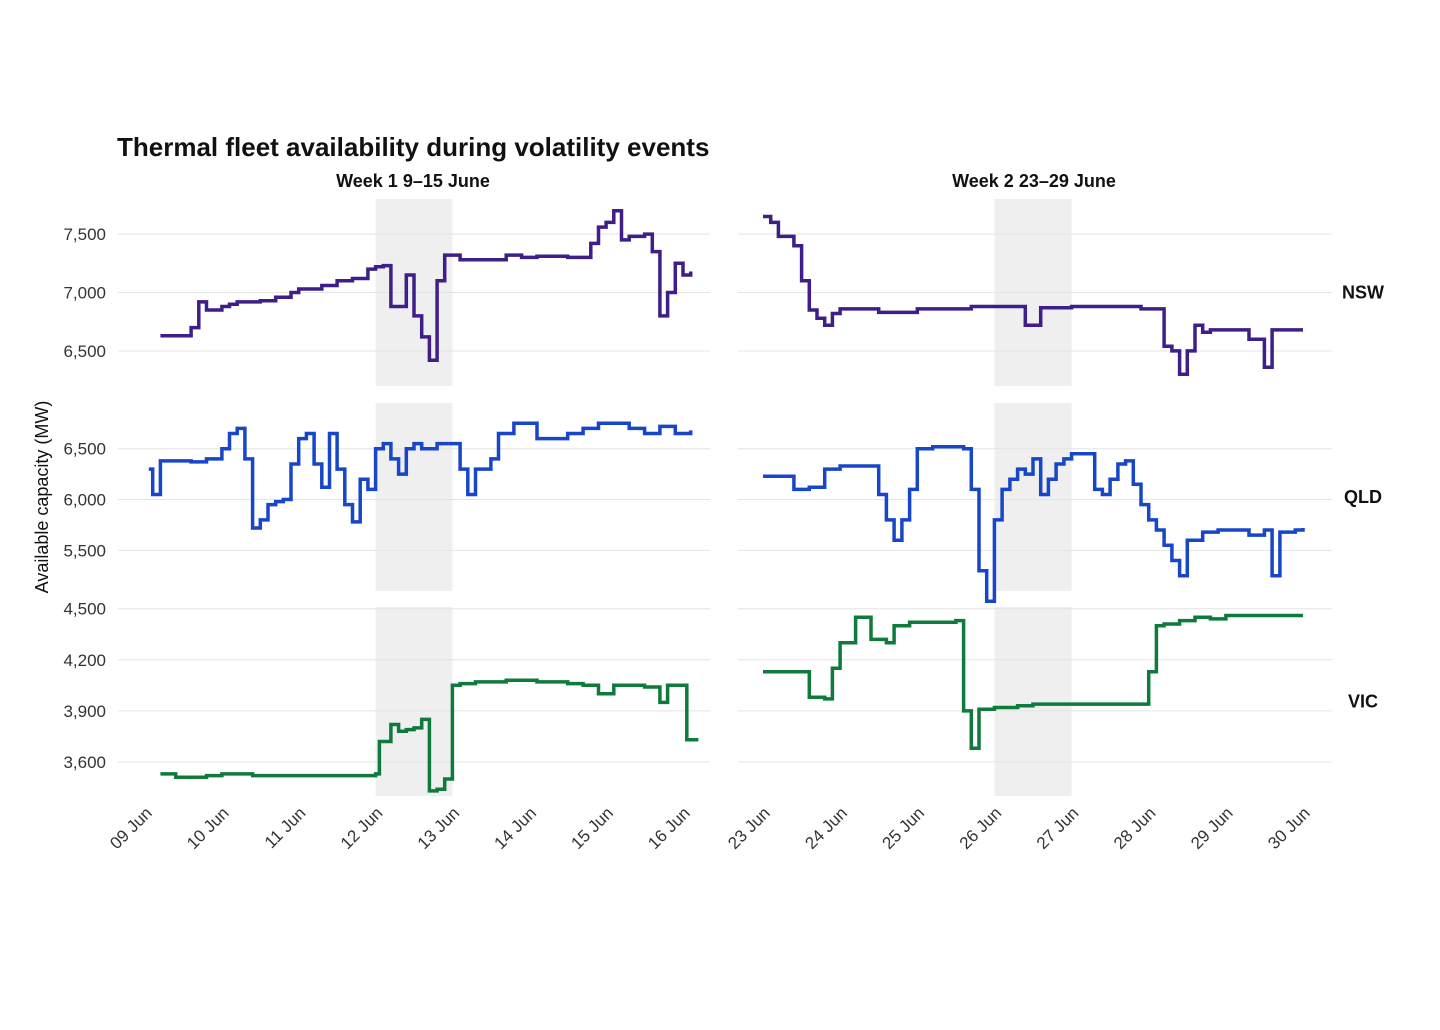 The image size is (1440, 1030). What do you see at coordinates (1212, 828) in the screenshot?
I see `x-tick-label: 29 Jun` at bounding box center [1212, 828].